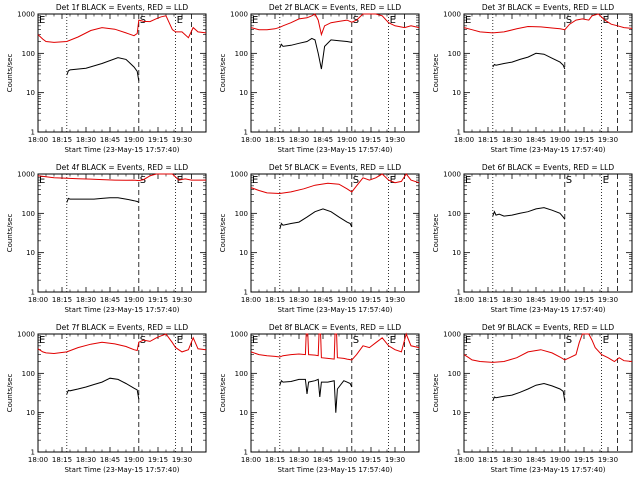 This screenshot has width=640, height=480. I want to click on chart-title: Det 1f BLACK = Events, RED = LLD, so click(122, 7).